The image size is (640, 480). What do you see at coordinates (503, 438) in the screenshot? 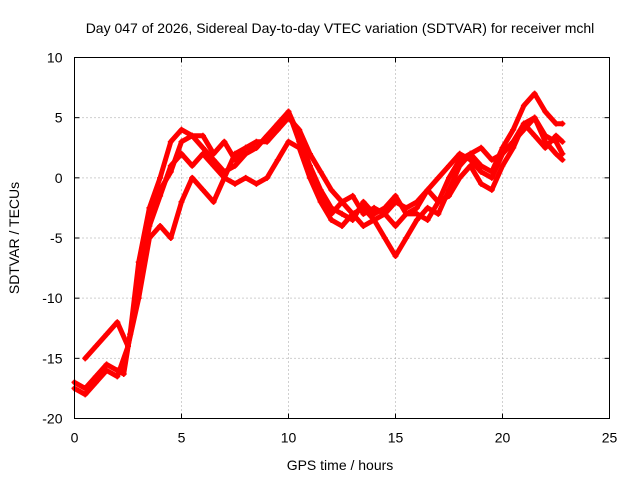
I see `x-tick-label: 20` at bounding box center [503, 438].